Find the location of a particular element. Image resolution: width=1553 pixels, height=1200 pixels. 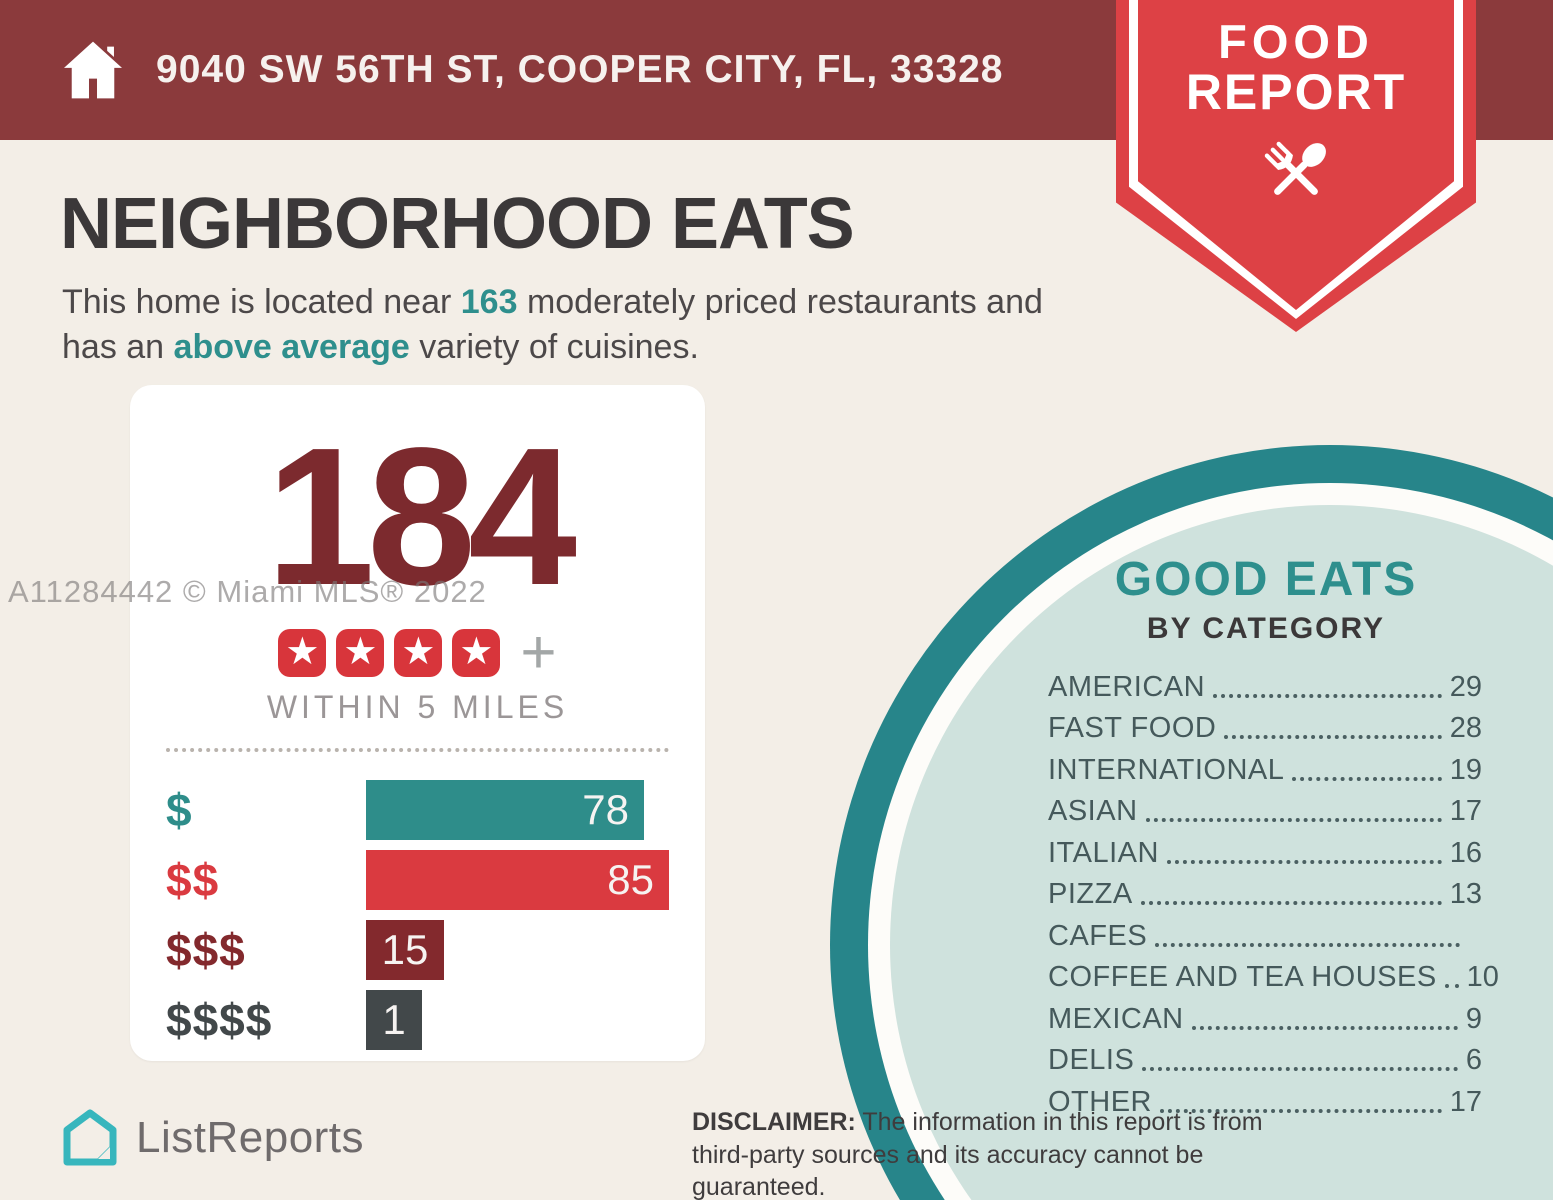

category-row: FAST FOOD 28 is located at coordinates (1265, 731).